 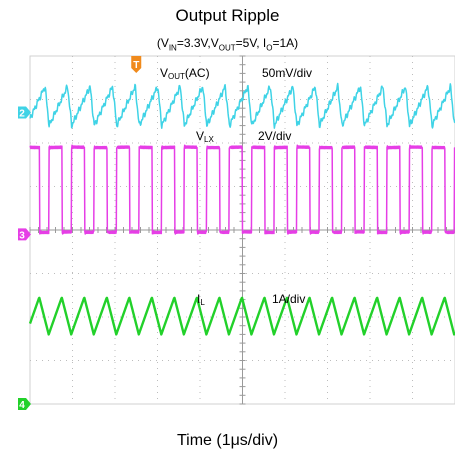 I want to click on channel-marker-2: 2, so click(x=24, y=113).